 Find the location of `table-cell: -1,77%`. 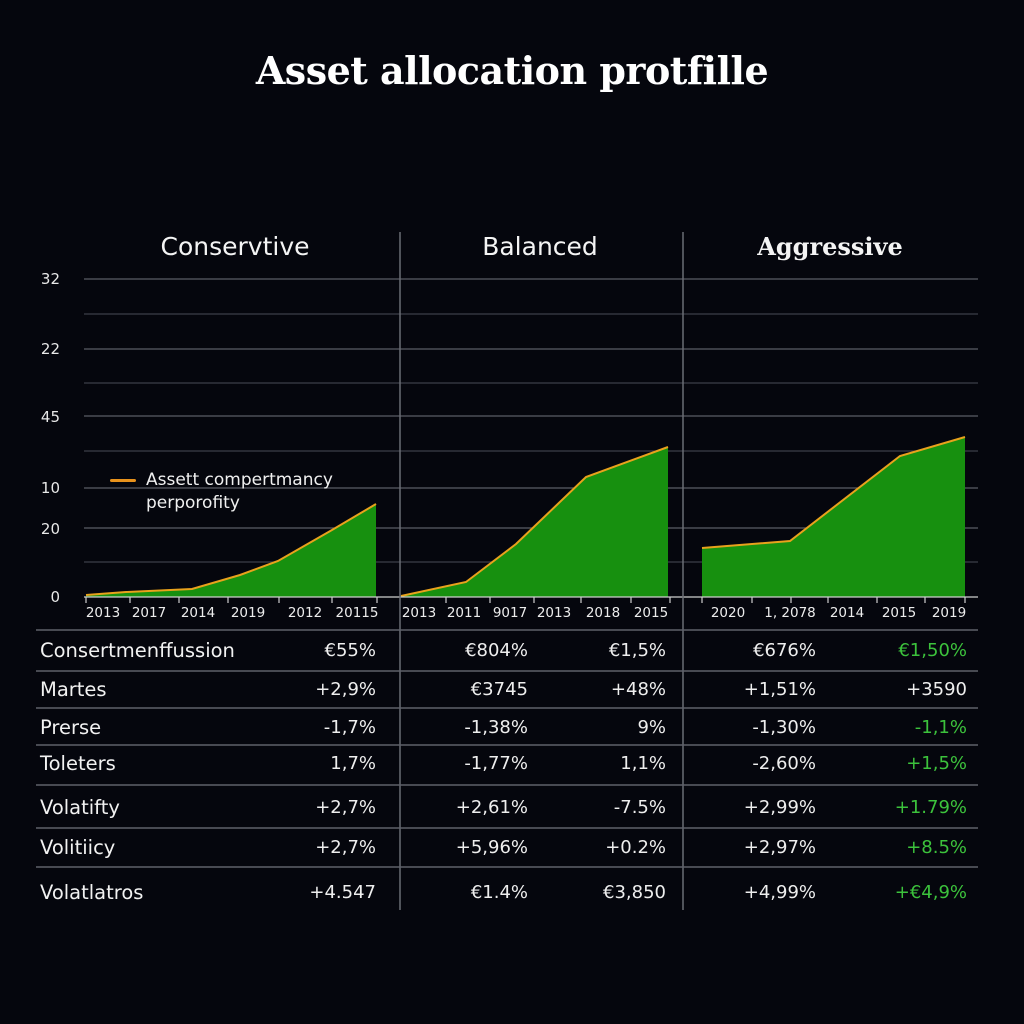

table-cell: -1,77% is located at coordinates (496, 763).